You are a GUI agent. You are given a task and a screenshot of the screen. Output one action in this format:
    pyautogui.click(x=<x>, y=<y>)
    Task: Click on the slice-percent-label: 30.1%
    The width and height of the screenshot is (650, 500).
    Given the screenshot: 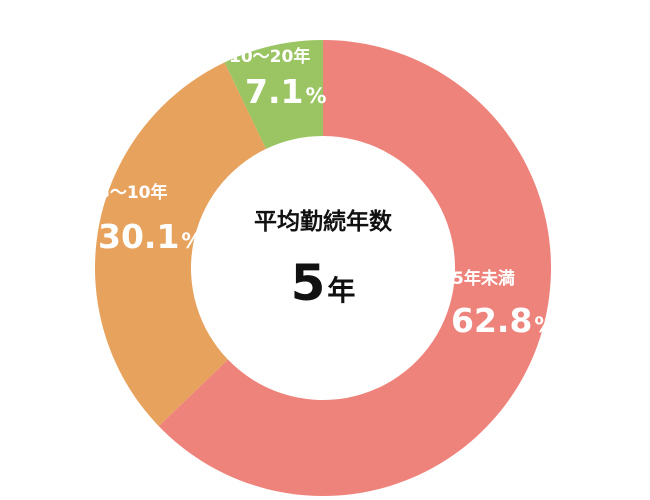 What is the action you would take?
    pyautogui.click(x=150, y=236)
    